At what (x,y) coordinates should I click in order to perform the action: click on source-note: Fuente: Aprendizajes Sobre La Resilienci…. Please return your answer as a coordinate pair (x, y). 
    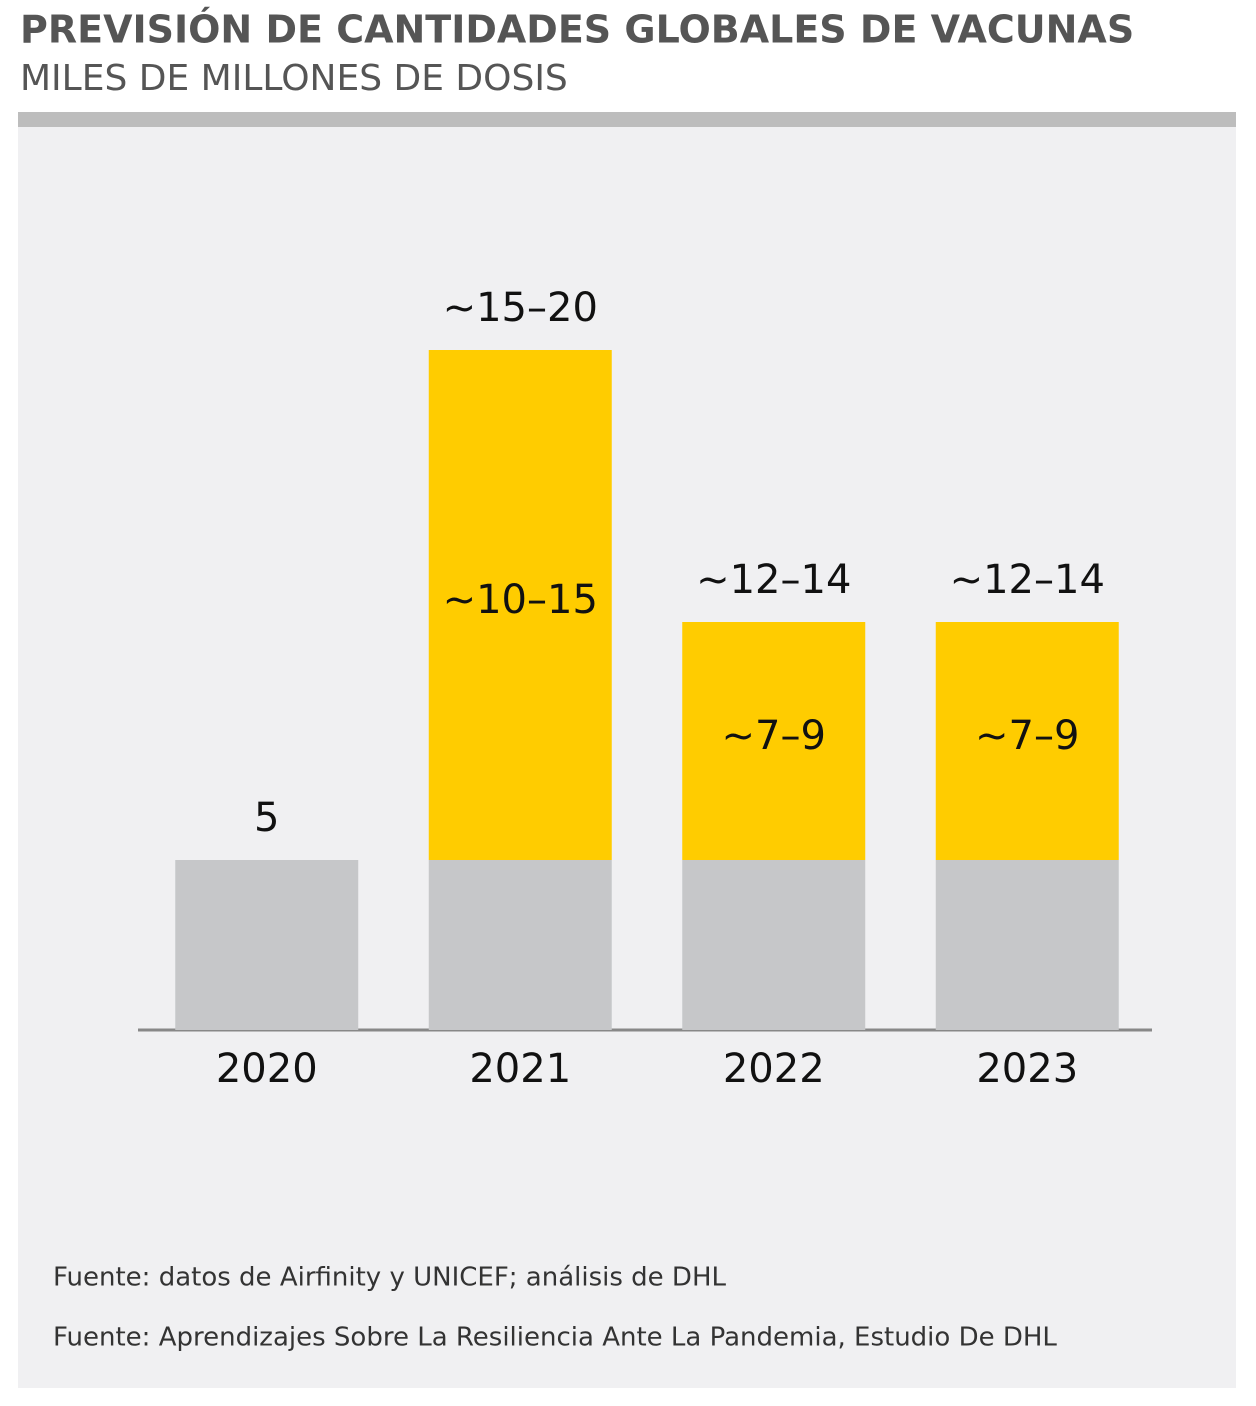
    Looking at the image, I should click on (555, 1338).